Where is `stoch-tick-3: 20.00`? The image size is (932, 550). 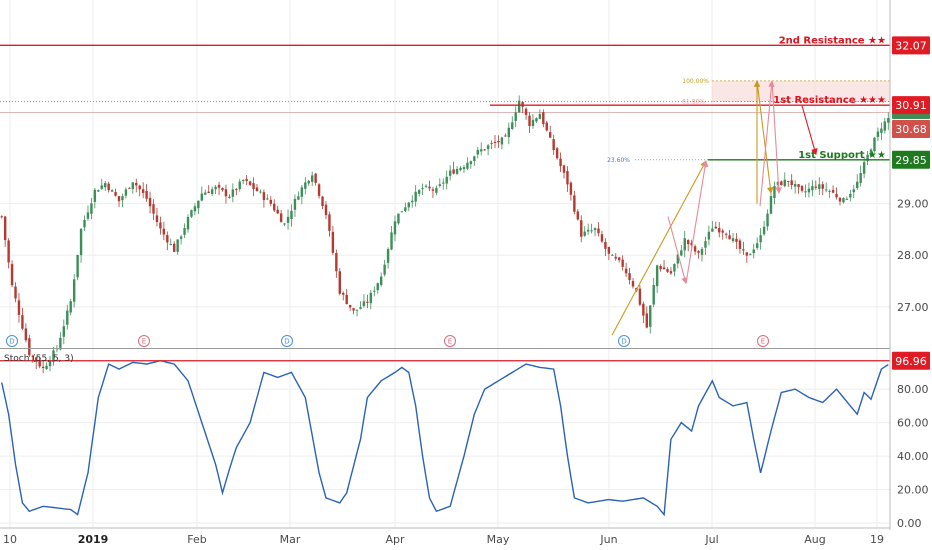 stoch-tick-3: 20.00 is located at coordinates (913, 490).